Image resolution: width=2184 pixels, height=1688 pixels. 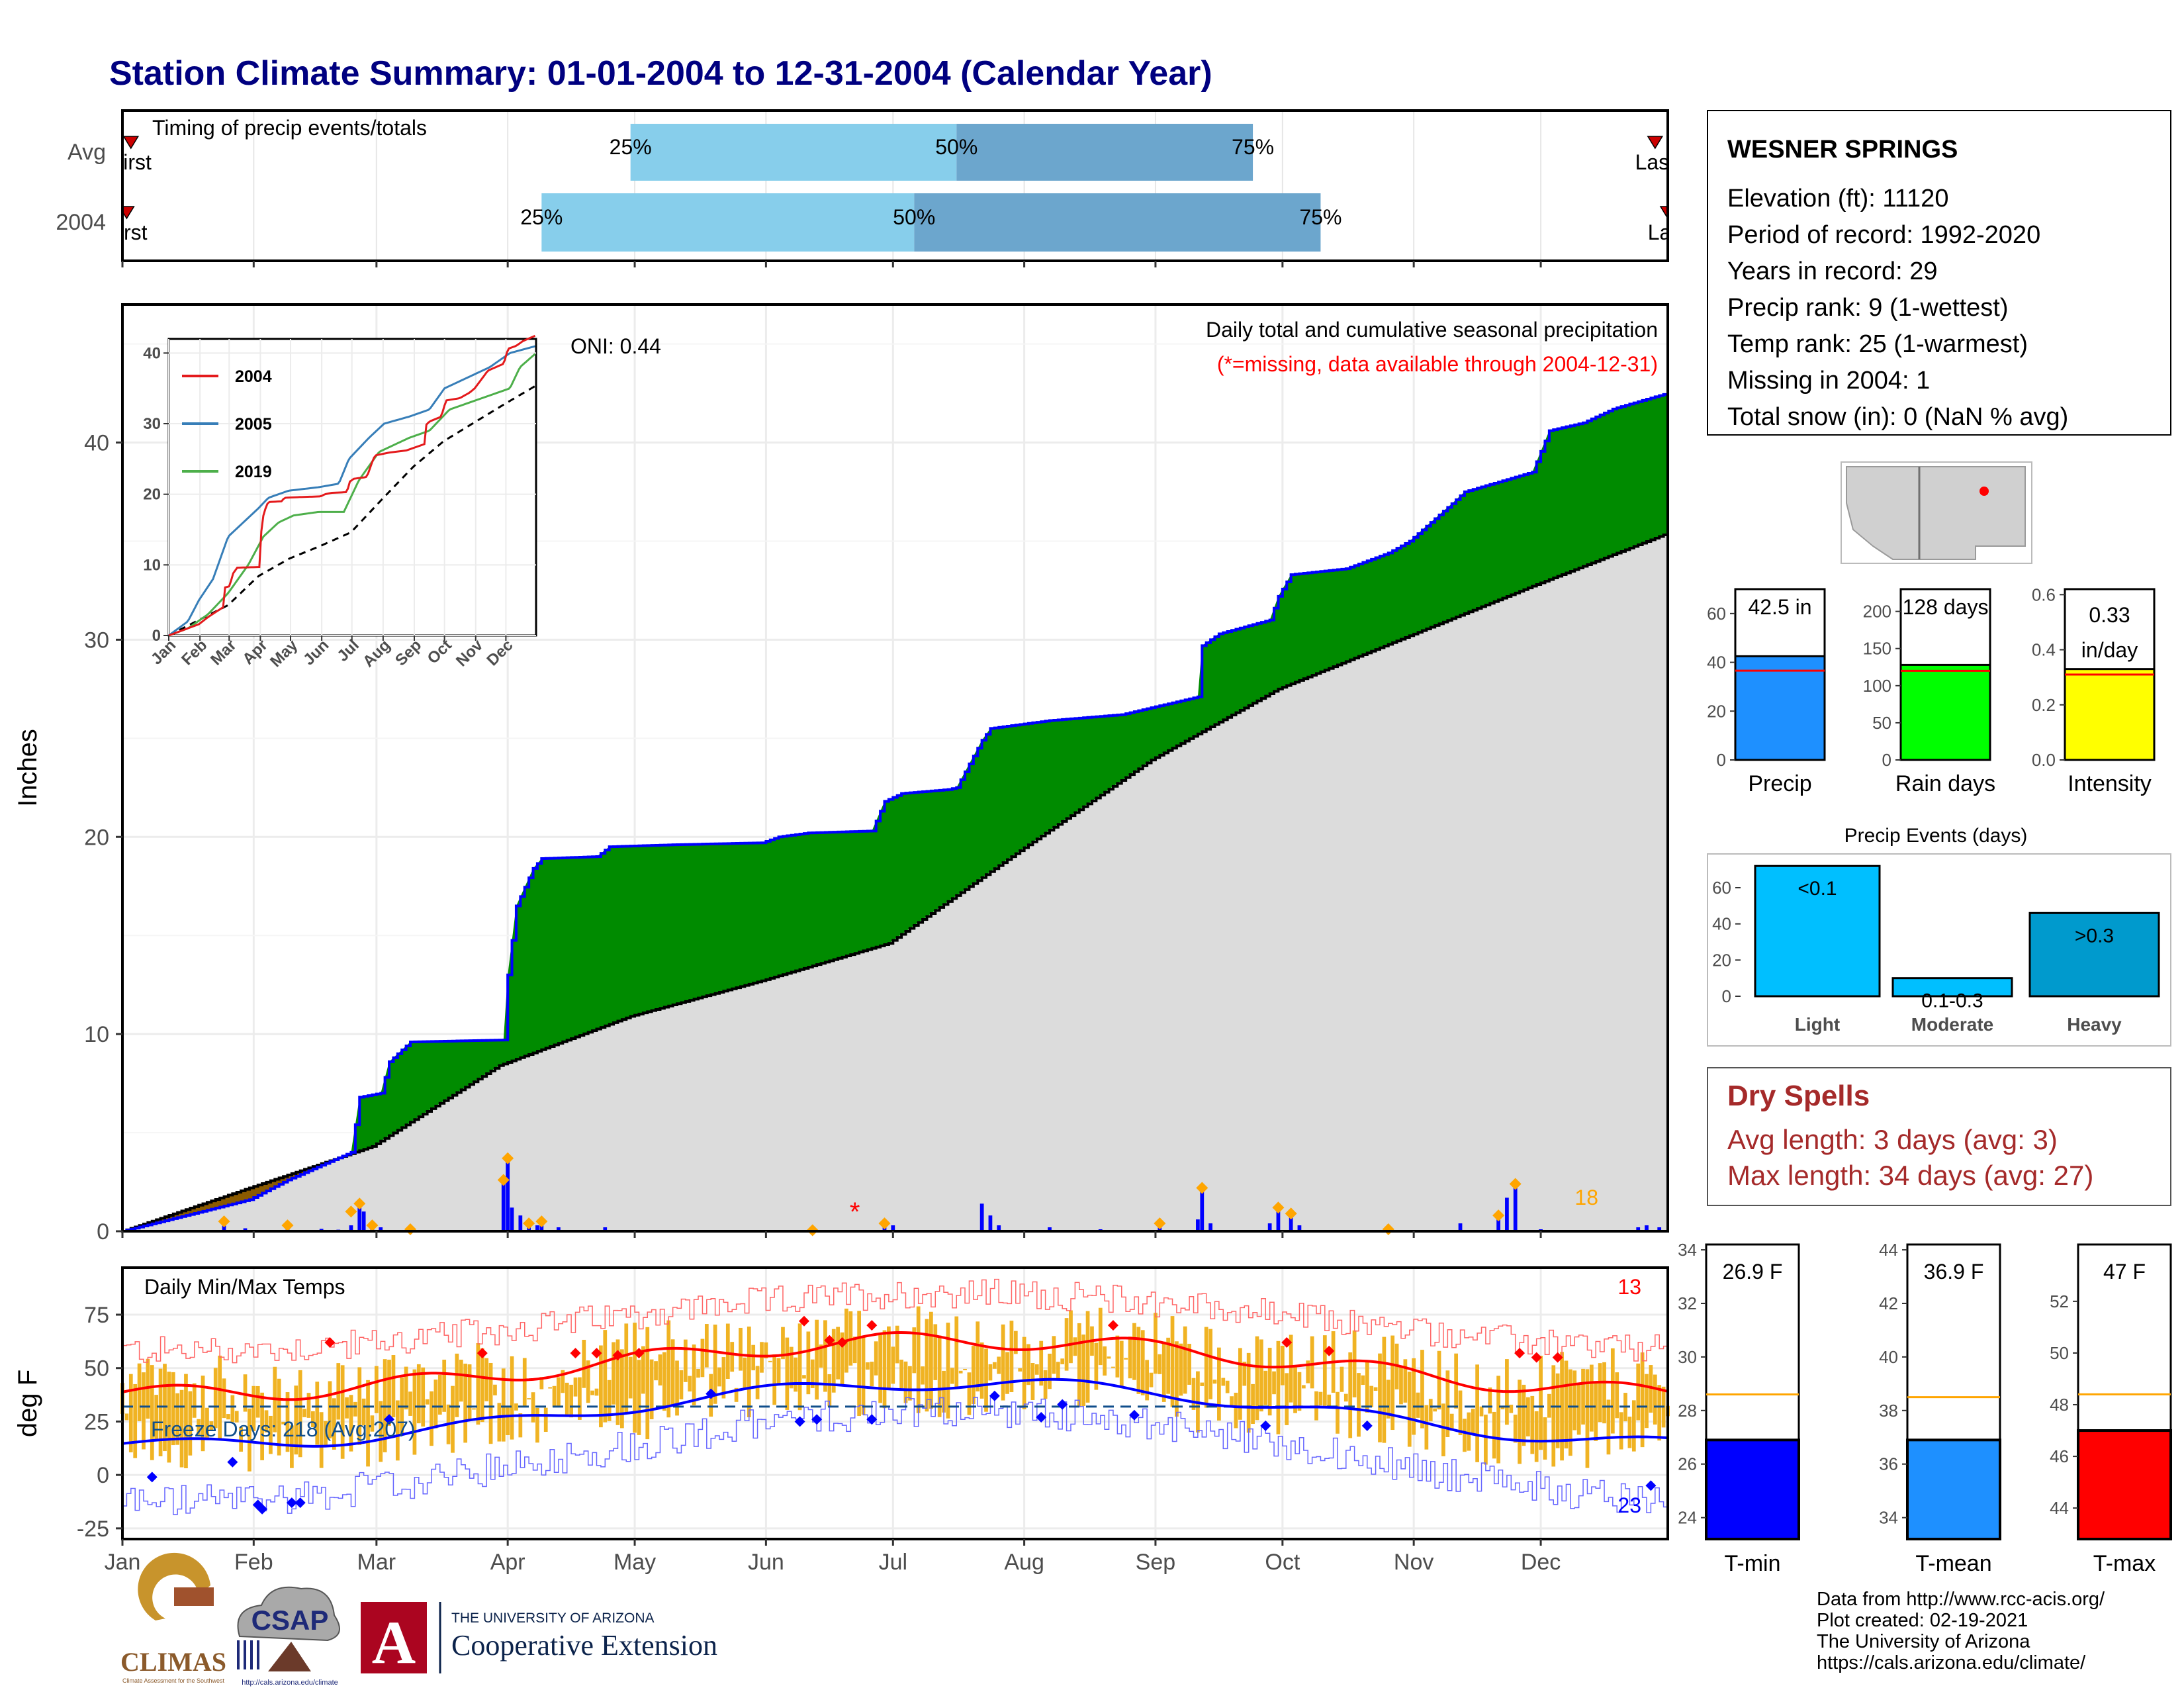 I want to click on dry-spells-title: Dry Spells, so click(x=1798, y=1096).